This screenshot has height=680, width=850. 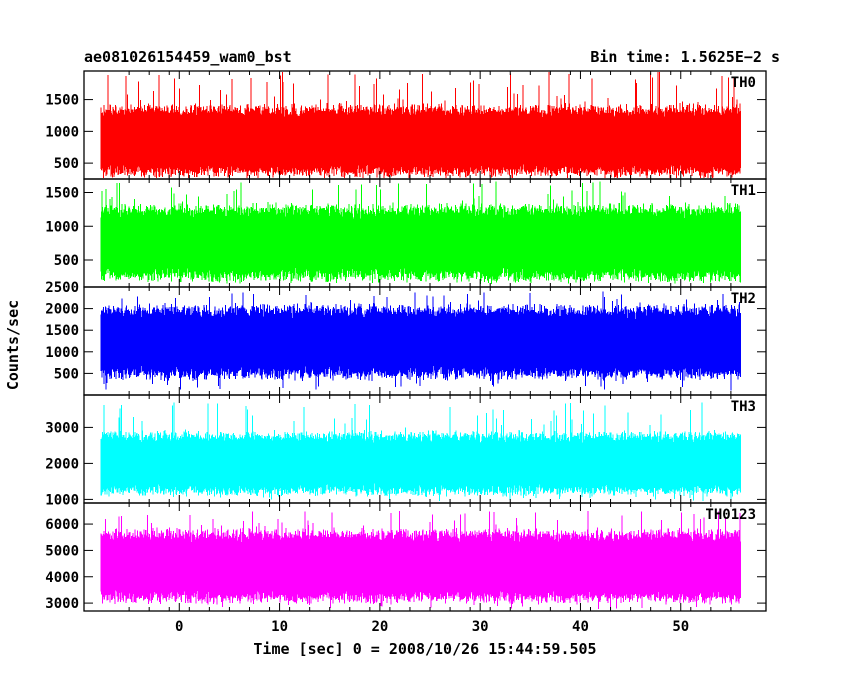 I want to click on bin-time-label: Bin time: 1.5625E−2 s, so click(x=685, y=57).